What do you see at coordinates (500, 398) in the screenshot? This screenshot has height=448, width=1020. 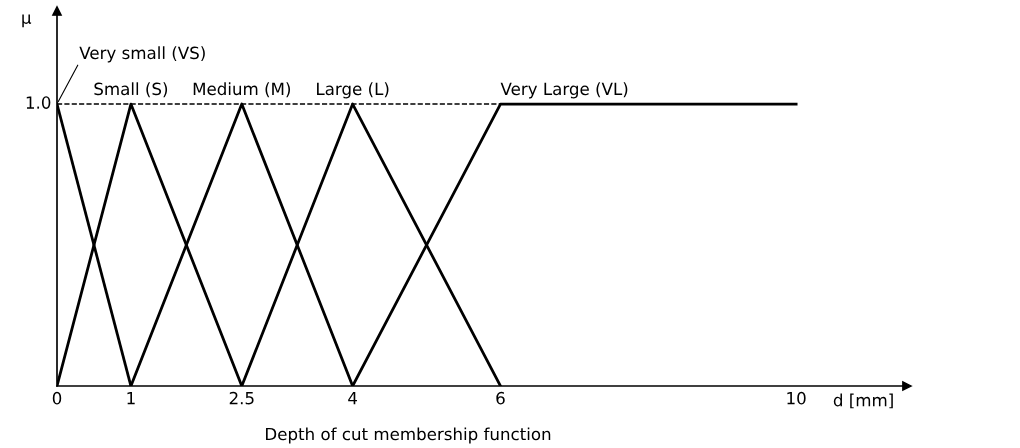 I see `x-tick-label: 6` at bounding box center [500, 398].